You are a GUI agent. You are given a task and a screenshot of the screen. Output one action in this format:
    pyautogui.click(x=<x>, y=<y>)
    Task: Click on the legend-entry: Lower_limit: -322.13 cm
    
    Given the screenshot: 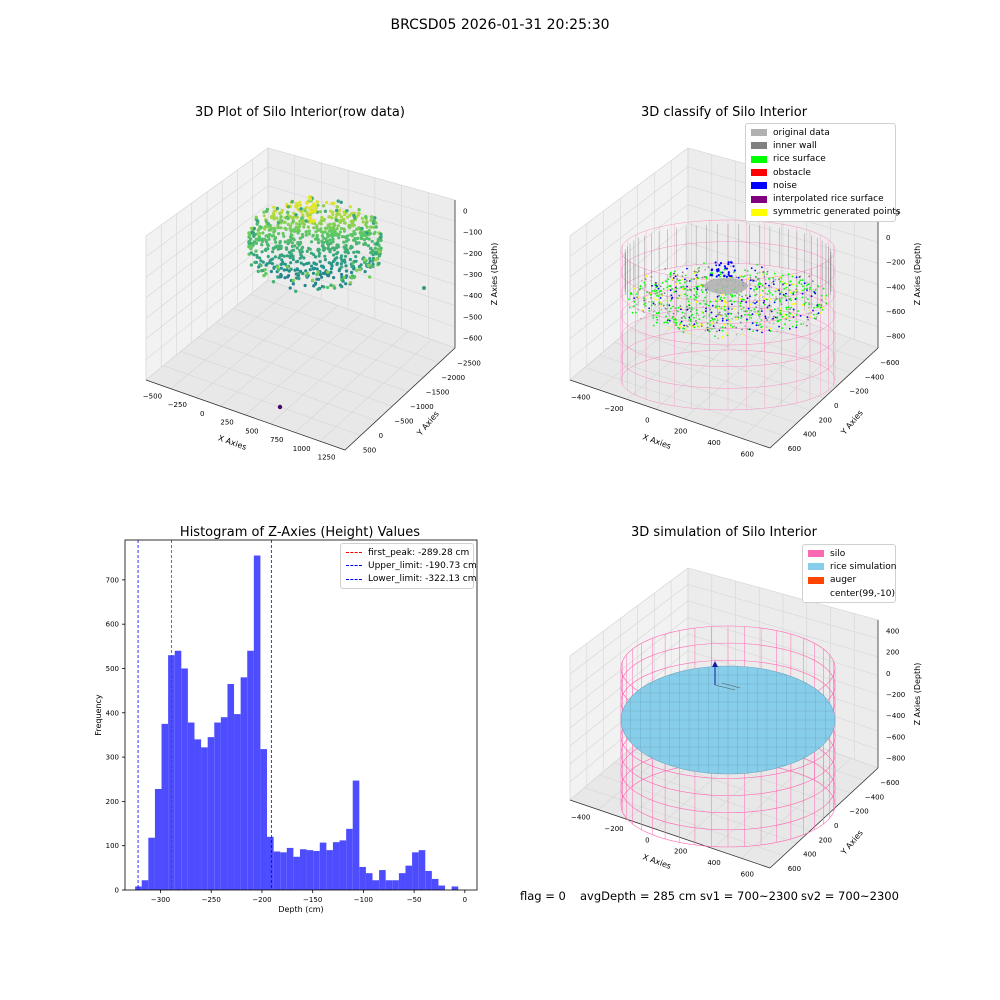 What is the action you would take?
    pyautogui.click(x=411, y=579)
    